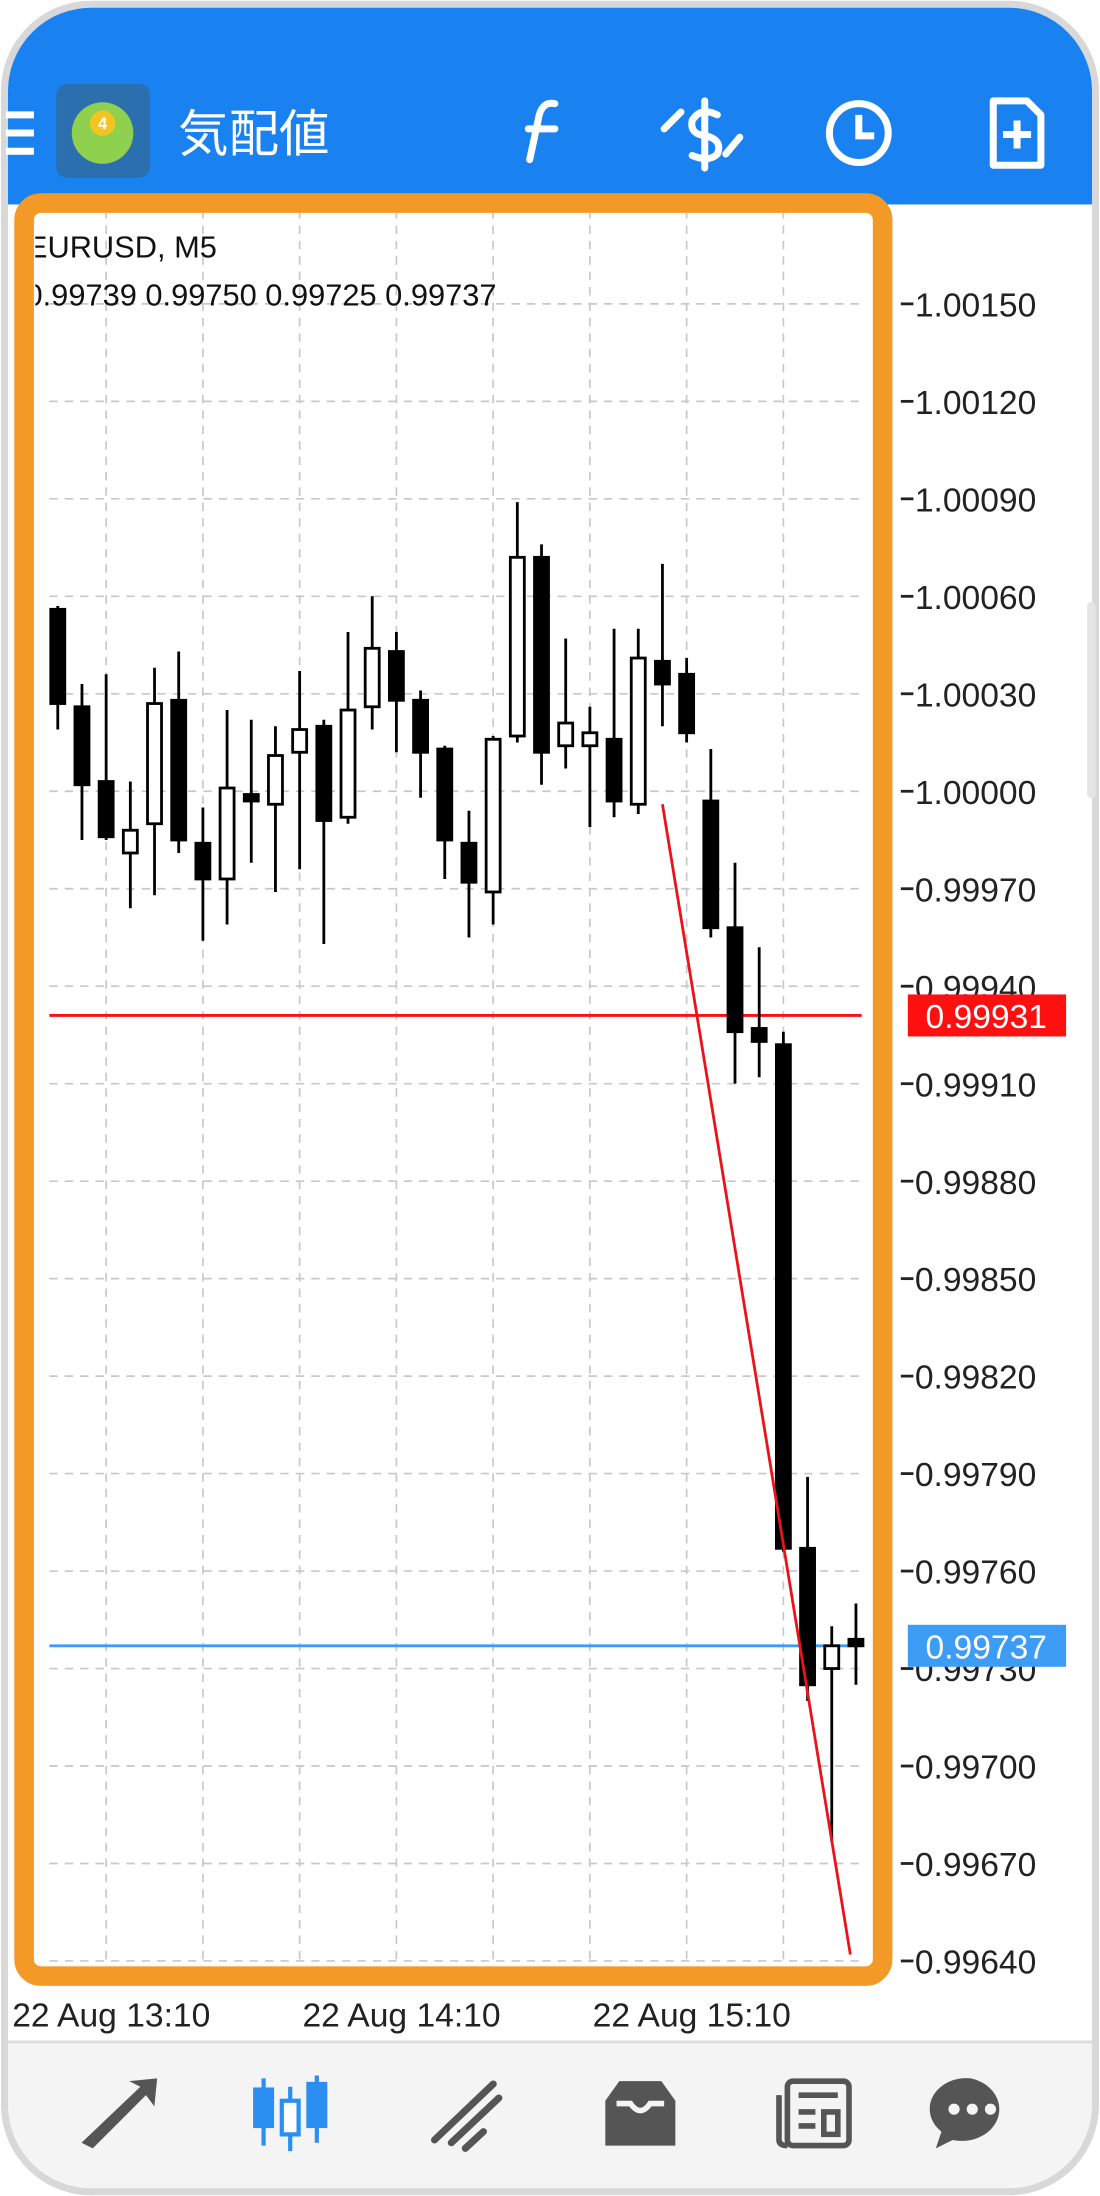 Image resolution: width=1100 pixels, height=2196 pixels. What do you see at coordinates (976, 1865) in the screenshot?
I see `y-tick-label: 0.99670` at bounding box center [976, 1865].